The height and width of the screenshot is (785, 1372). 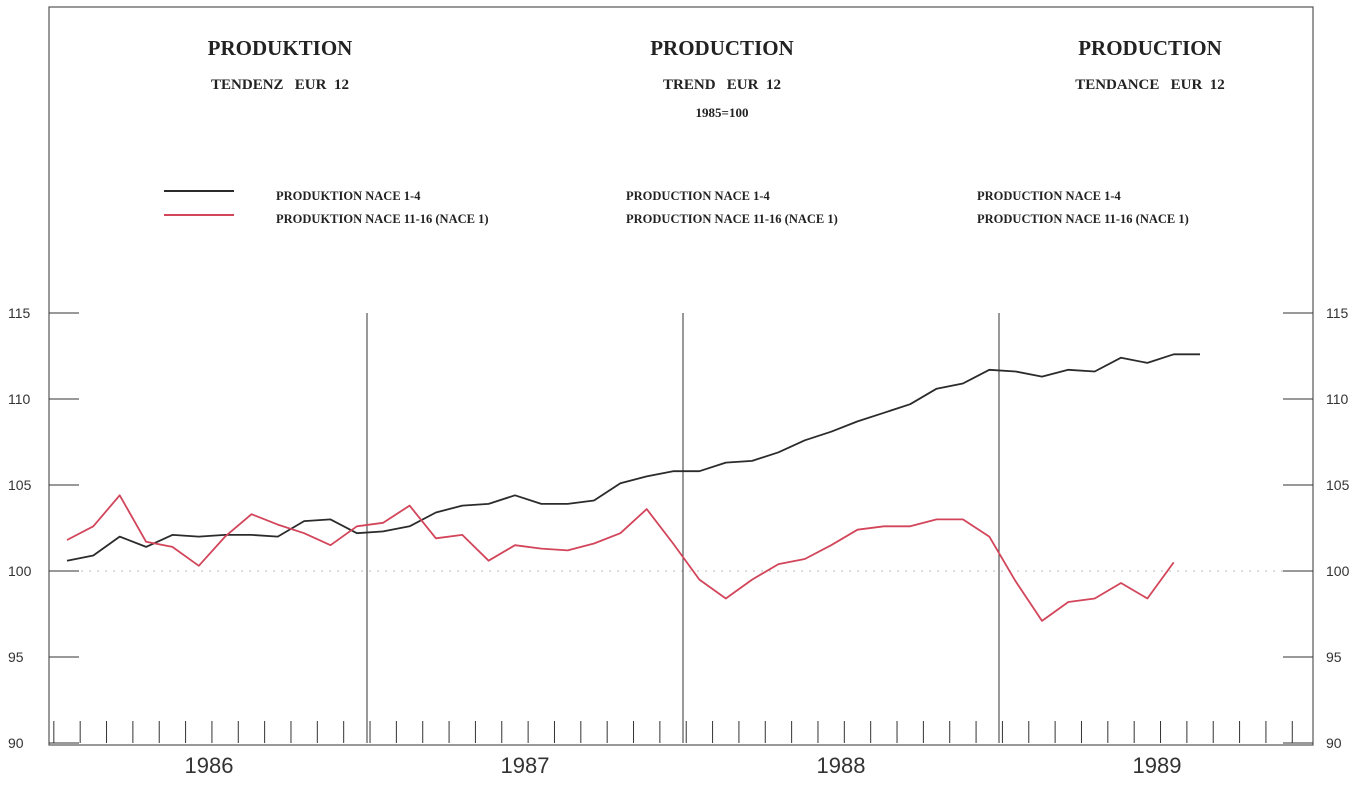 What do you see at coordinates (280, 85) in the screenshot?
I see `subtitle-de: TENDENZ EUR 12` at bounding box center [280, 85].